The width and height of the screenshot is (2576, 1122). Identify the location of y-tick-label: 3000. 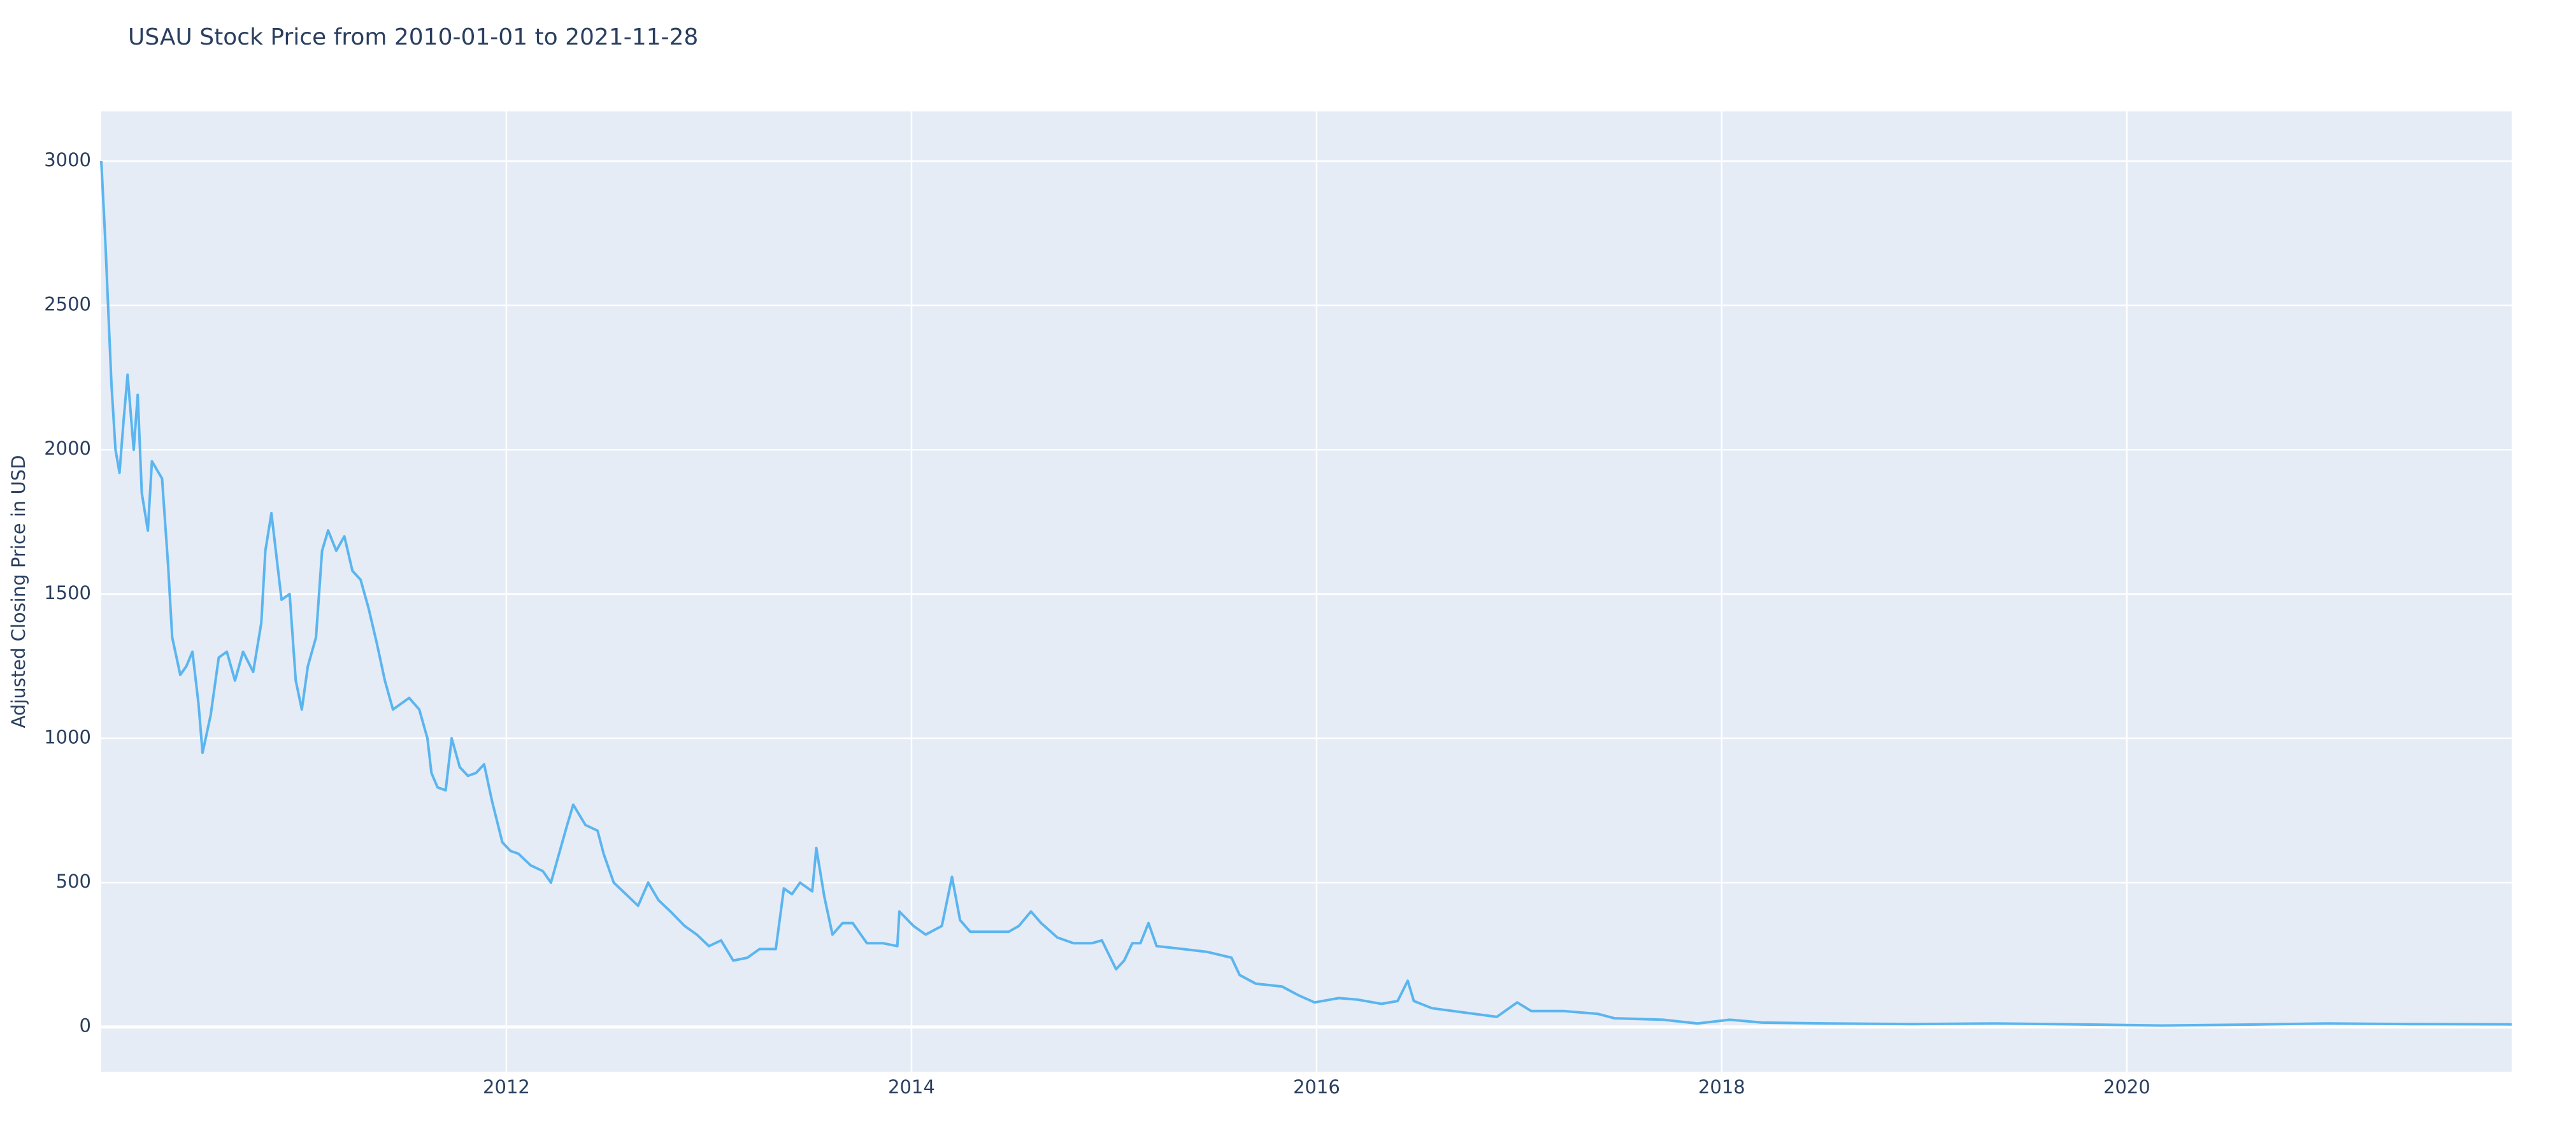
(67, 160).